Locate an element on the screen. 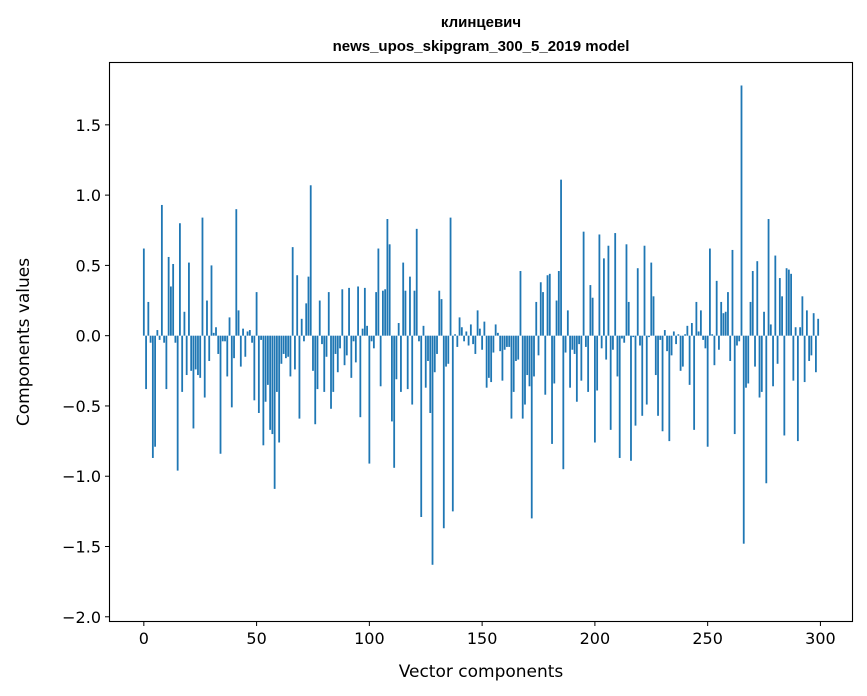 The image size is (867, 696). y-tick-label: −1.5 is located at coordinates (81, 547).